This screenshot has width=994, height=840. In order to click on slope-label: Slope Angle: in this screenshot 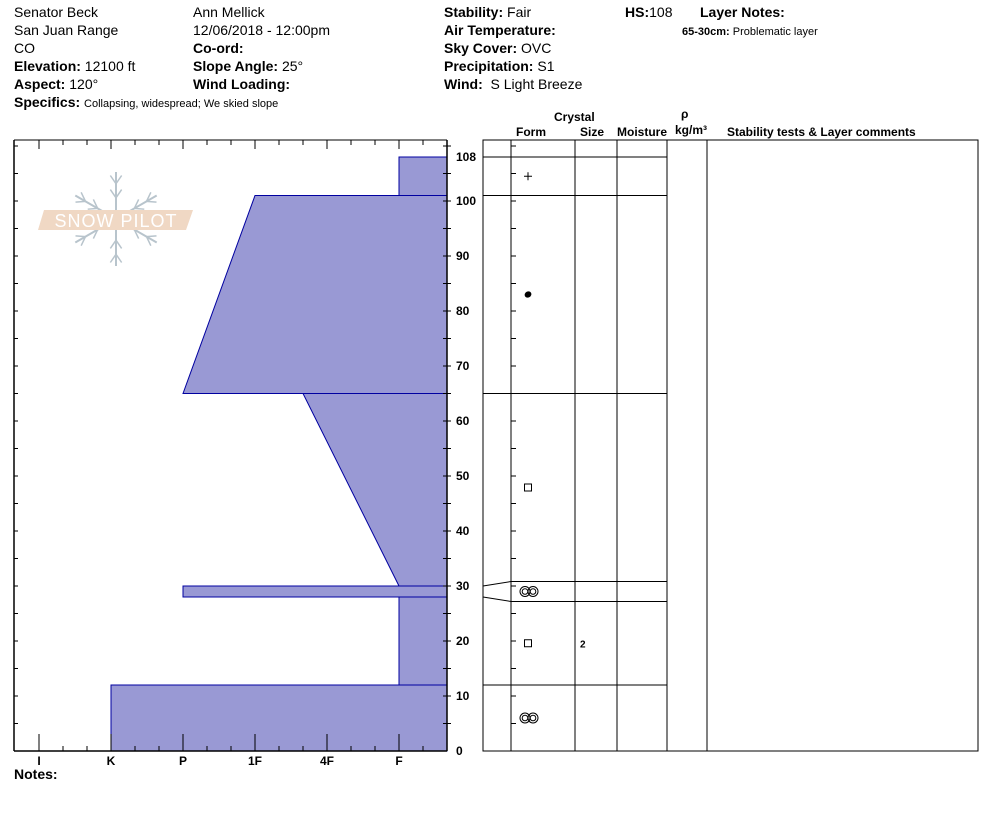, I will do `click(236, 66)`.